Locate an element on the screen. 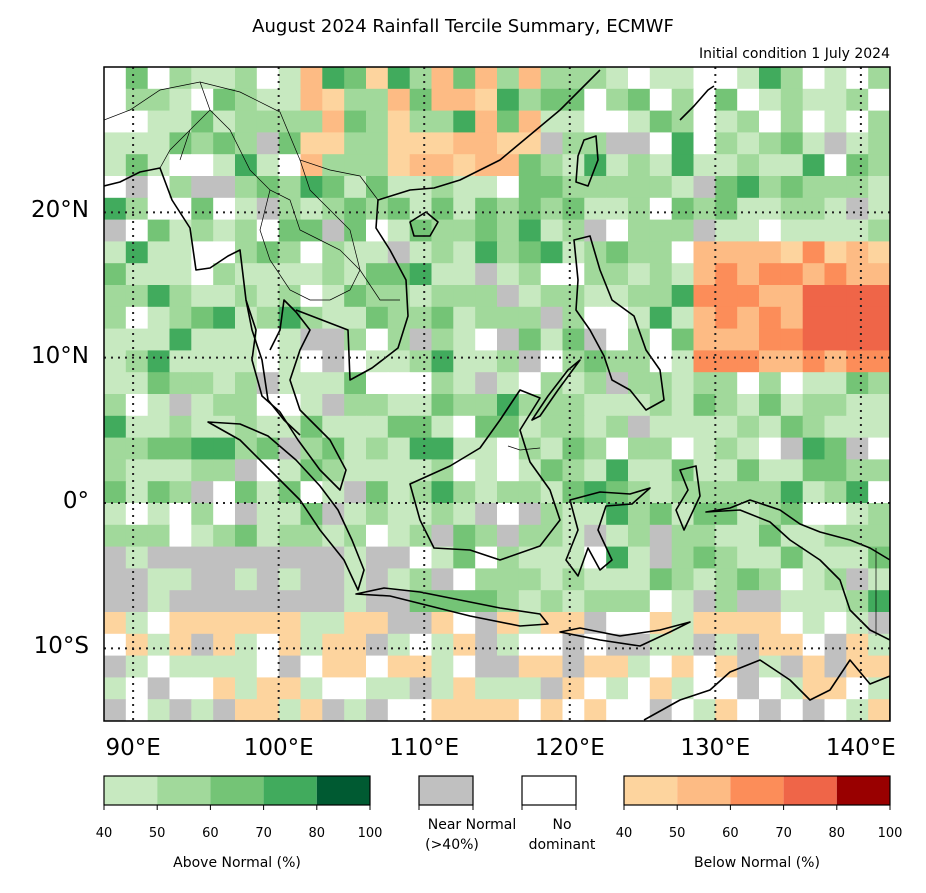 The width and height of the screenshot is (926, 893). longitude-tick-label: 120°E is located at coordinates (569, 748).